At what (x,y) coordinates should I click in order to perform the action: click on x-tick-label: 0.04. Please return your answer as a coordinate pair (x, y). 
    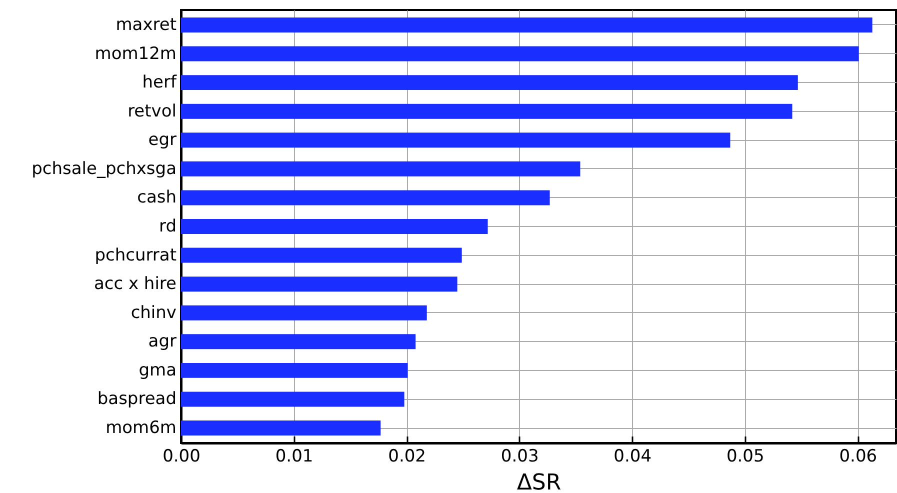
    Looking at the image, I should click on (633, 456).